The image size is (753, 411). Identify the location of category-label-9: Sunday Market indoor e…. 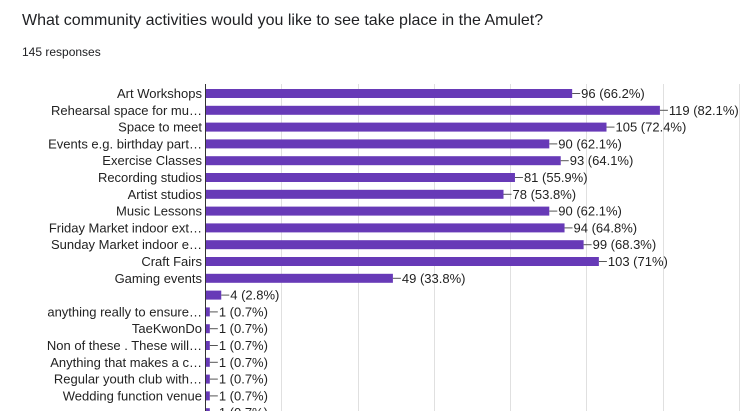
(126, 244).